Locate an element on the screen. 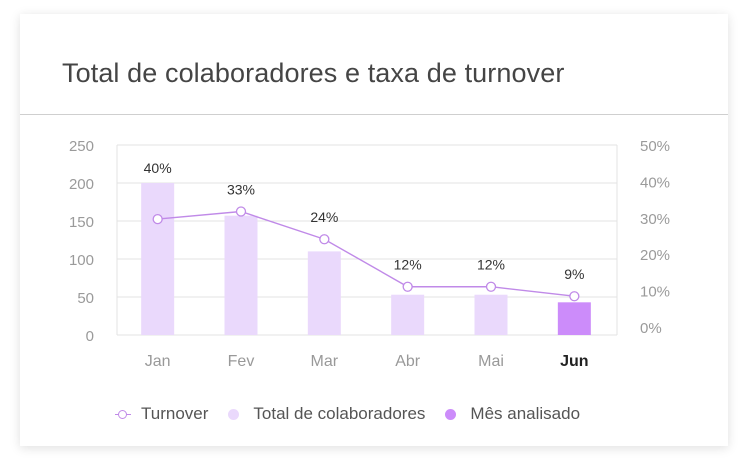  y-left-tick-label: 50 is located at coordinates (85, 298).